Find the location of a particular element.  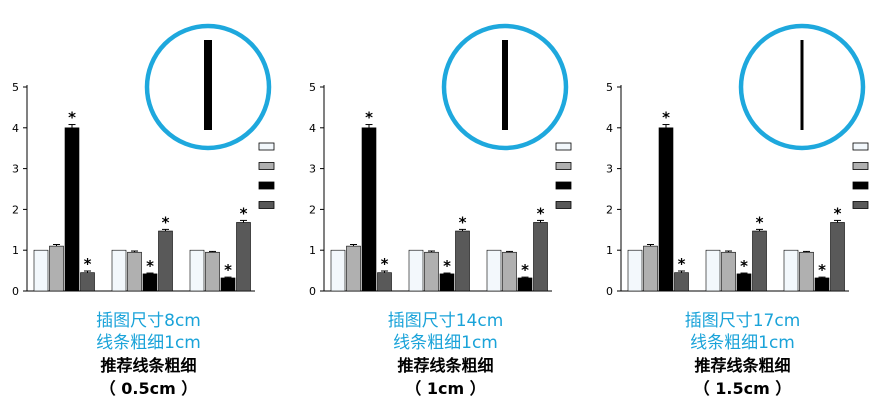

caption-size: 插图尺寸17cm is located at coordinates (742, 321).